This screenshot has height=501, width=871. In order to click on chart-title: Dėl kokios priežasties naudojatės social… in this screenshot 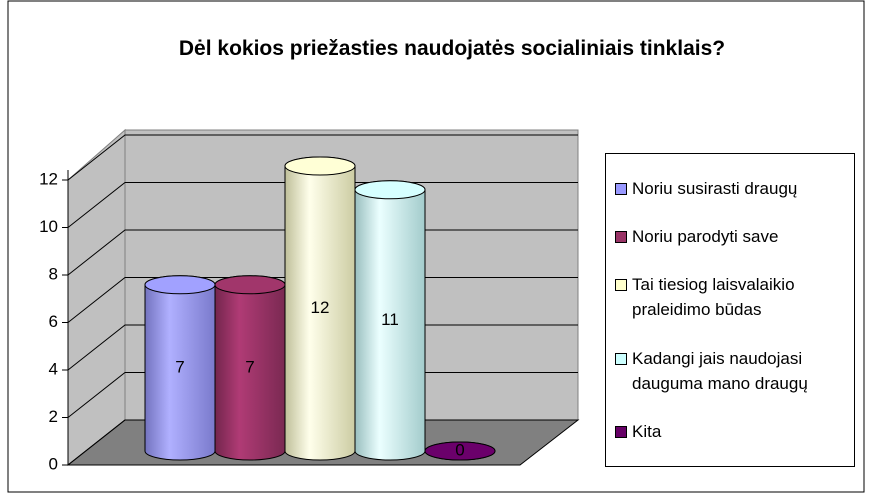, I will do `click(452, 48)`.